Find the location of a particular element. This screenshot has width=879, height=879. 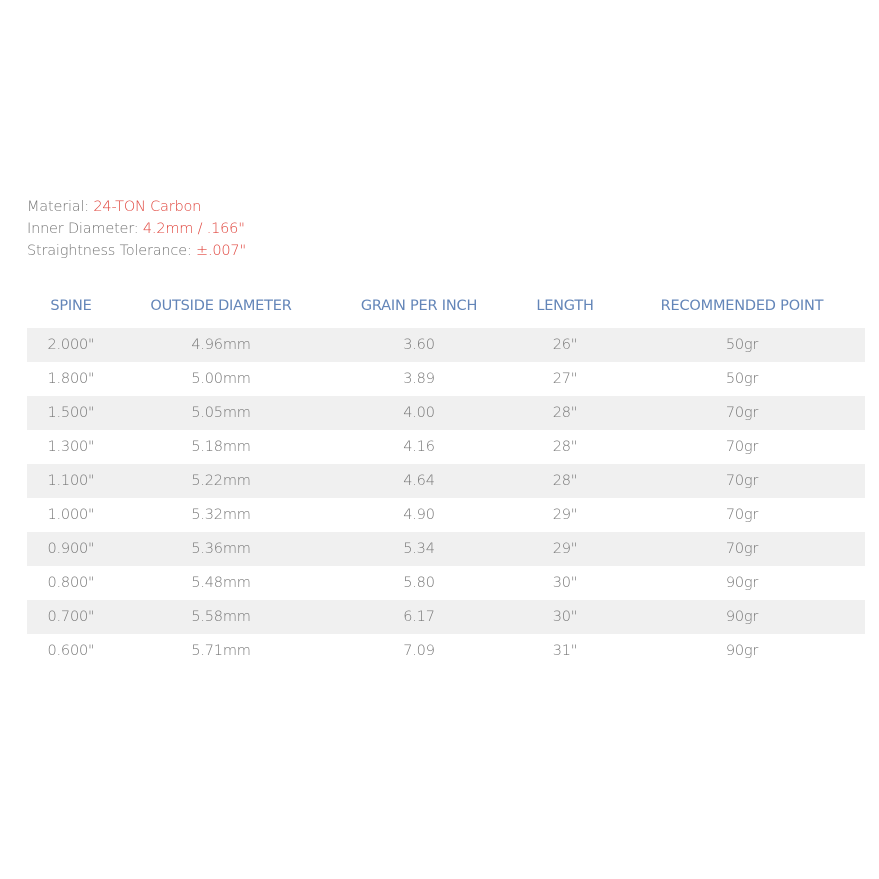

spec-material: Material: 24-TON Carbon is located at coordinates (114, 207).